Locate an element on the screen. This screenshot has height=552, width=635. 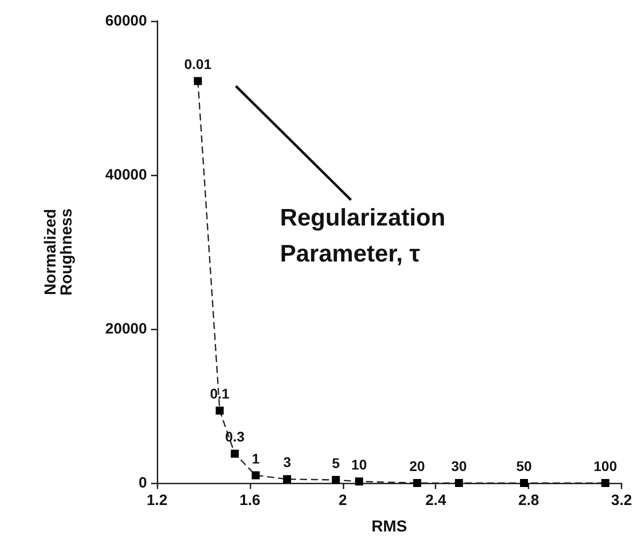
annotation: 100 is located at coordinates (606, 466).